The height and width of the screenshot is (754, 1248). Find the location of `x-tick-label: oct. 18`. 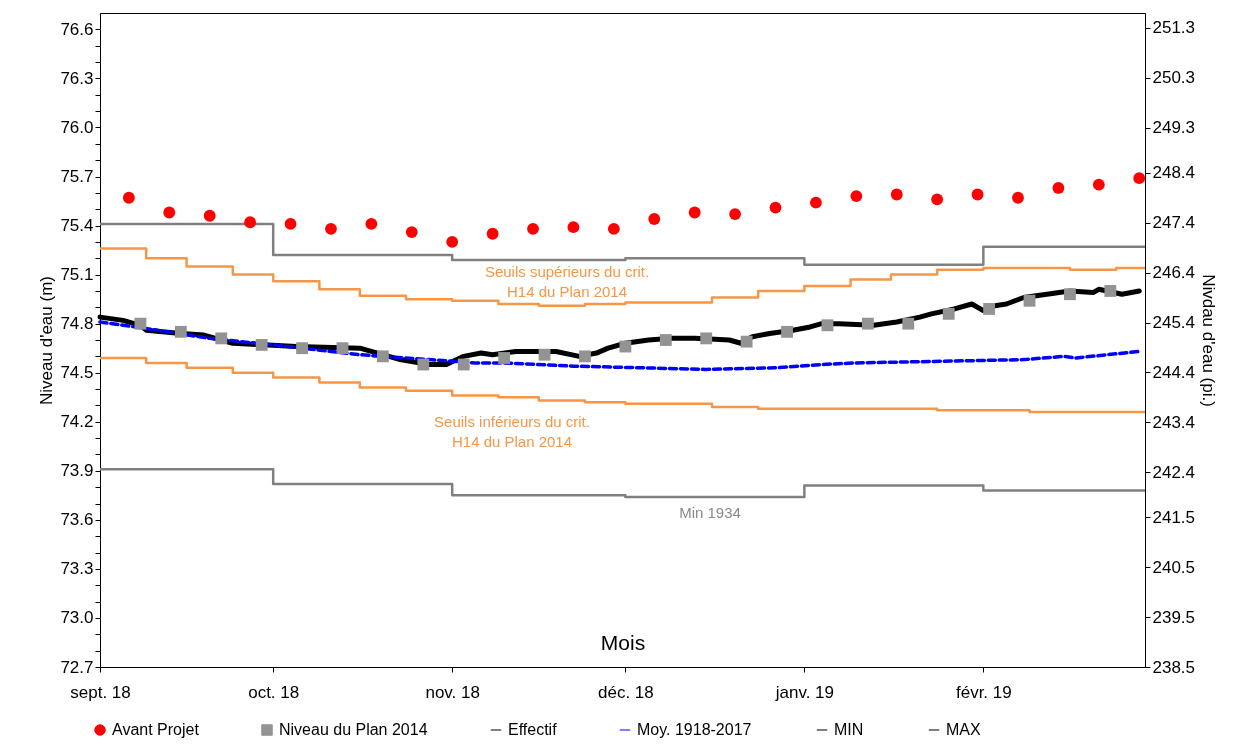

x-tick-label: oct. 18 is located at coordinates (274, 692).